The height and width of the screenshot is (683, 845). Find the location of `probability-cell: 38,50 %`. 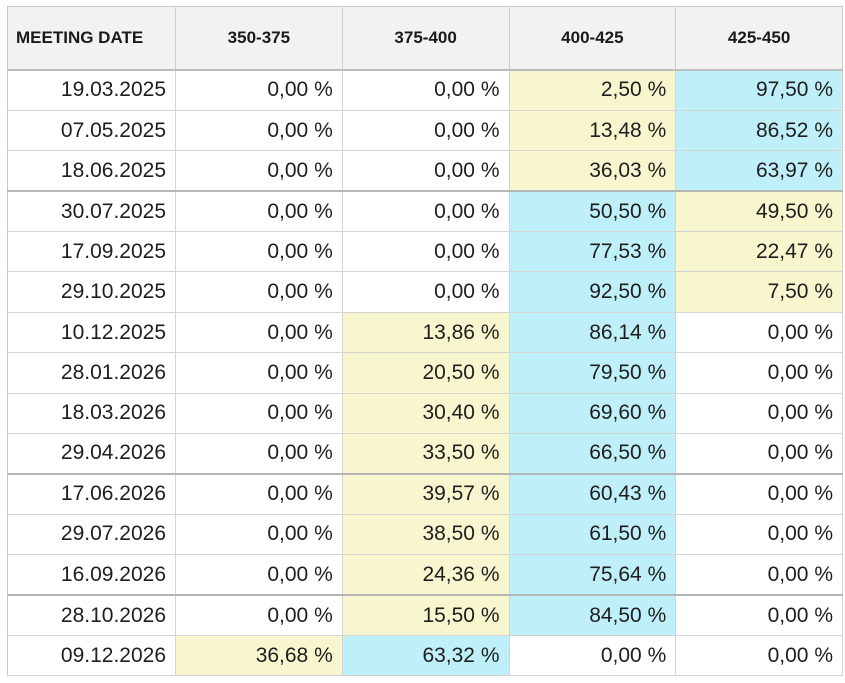

probability-cell: 38,50 % is located at coordinates (426, 535).